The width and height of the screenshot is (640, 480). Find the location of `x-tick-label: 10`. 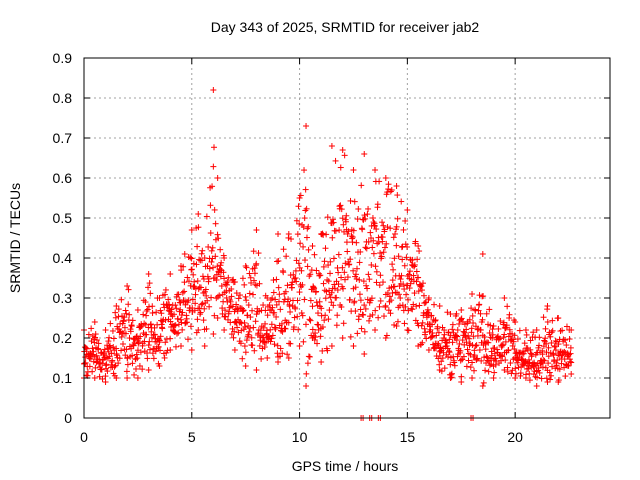

x-tick-label: 10 is located at coordinates (300, 437).